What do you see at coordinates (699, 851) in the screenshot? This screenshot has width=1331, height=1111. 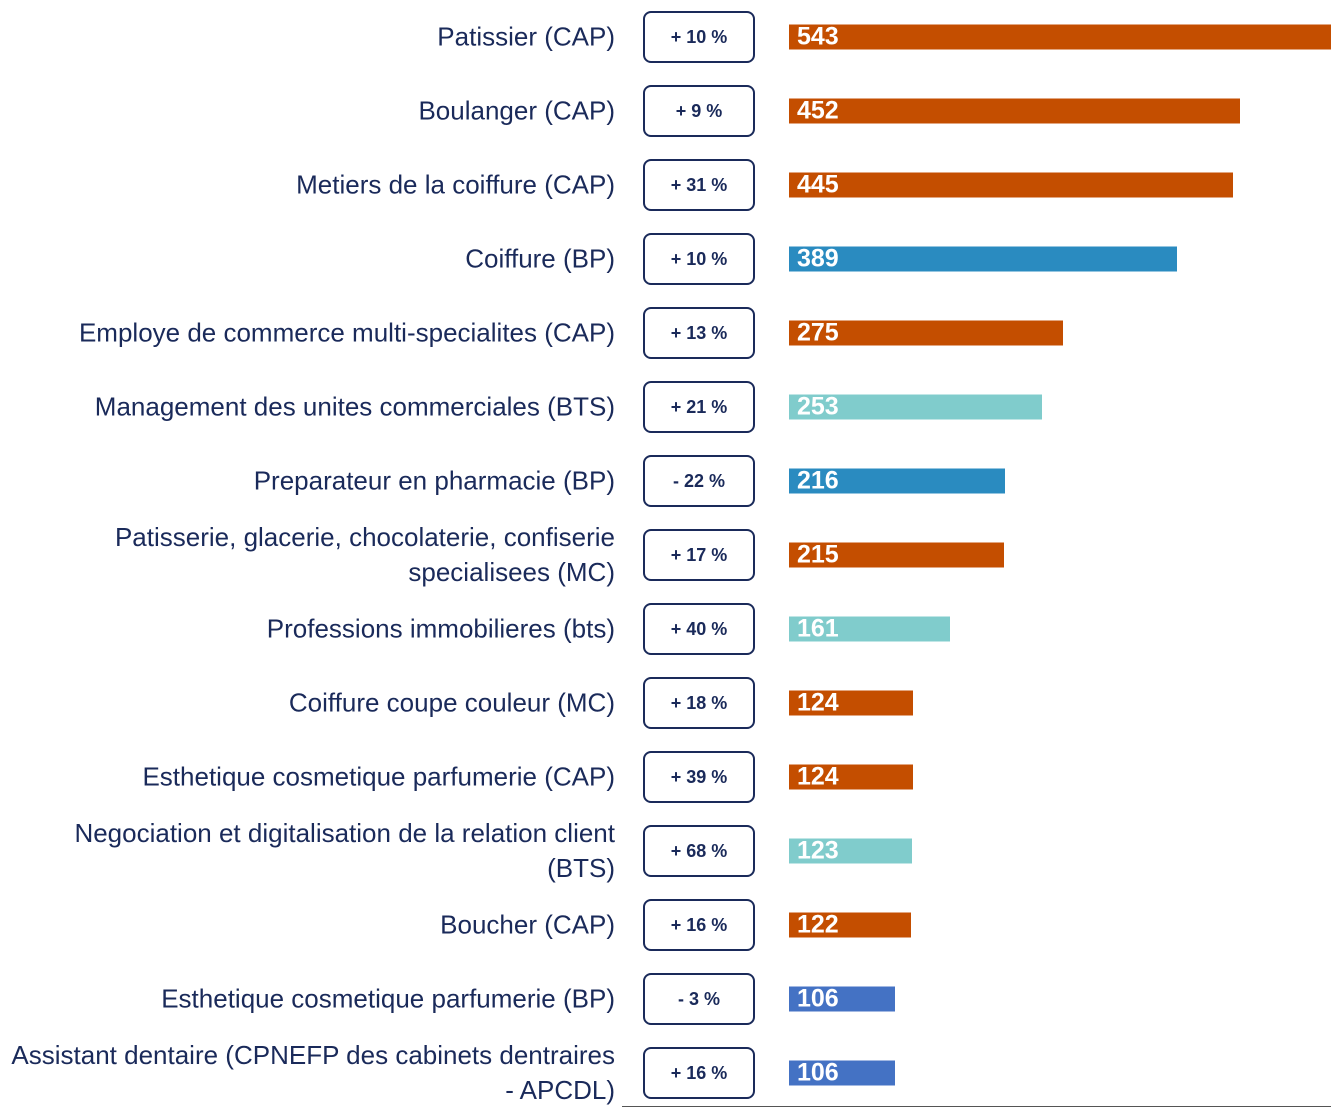 I see `change-badge: + 68 %` at bounding box center [699, 851].